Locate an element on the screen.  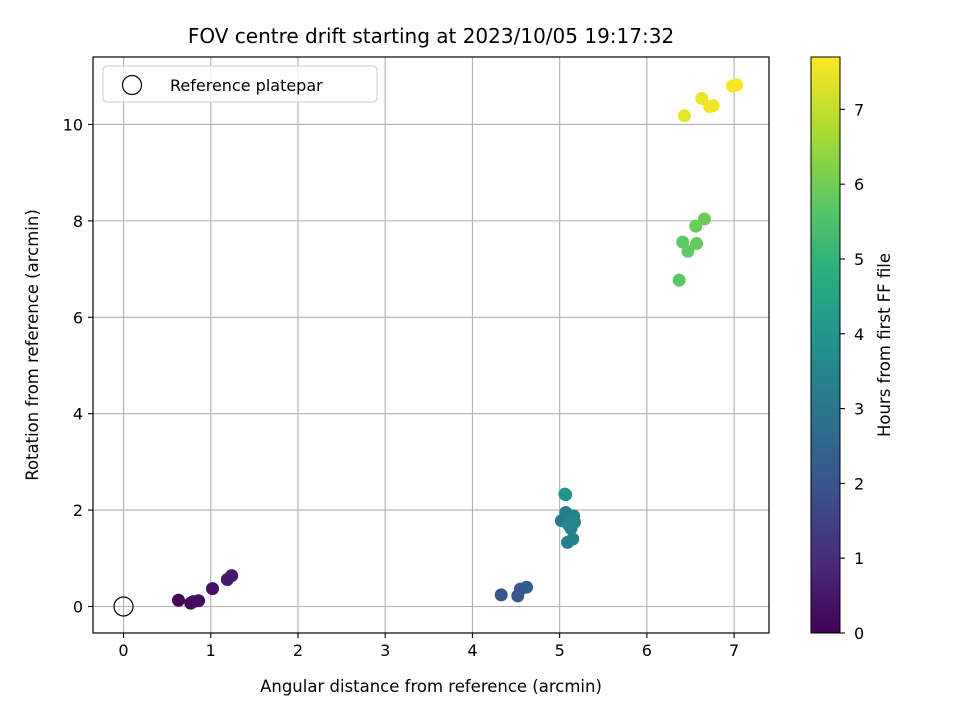
x-axis-ticks: 0 1 2 3 4 5 6 7 is located at coordinates (428, 646).